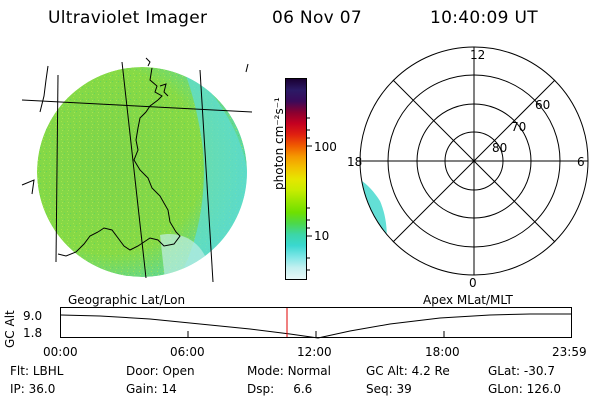 This screenshot has width=600, height=400. I want to click on timeline-x-label-1800: 18:00, so click(442, 352).